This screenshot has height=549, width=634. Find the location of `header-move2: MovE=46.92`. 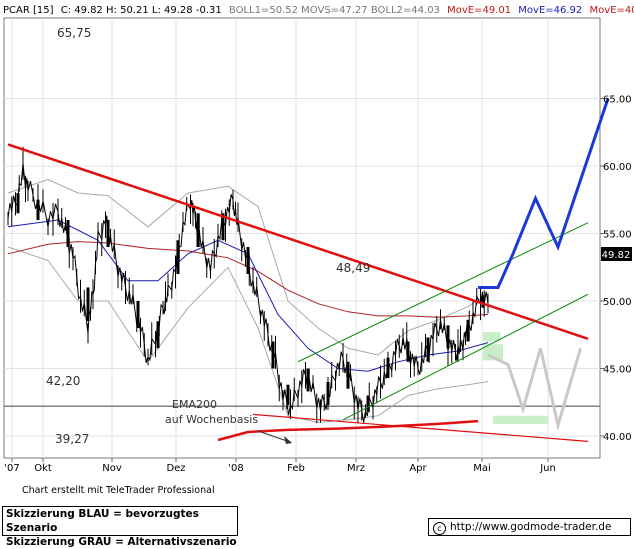

header-move2: MovE=46.92 is located at coordinates (550, 10).